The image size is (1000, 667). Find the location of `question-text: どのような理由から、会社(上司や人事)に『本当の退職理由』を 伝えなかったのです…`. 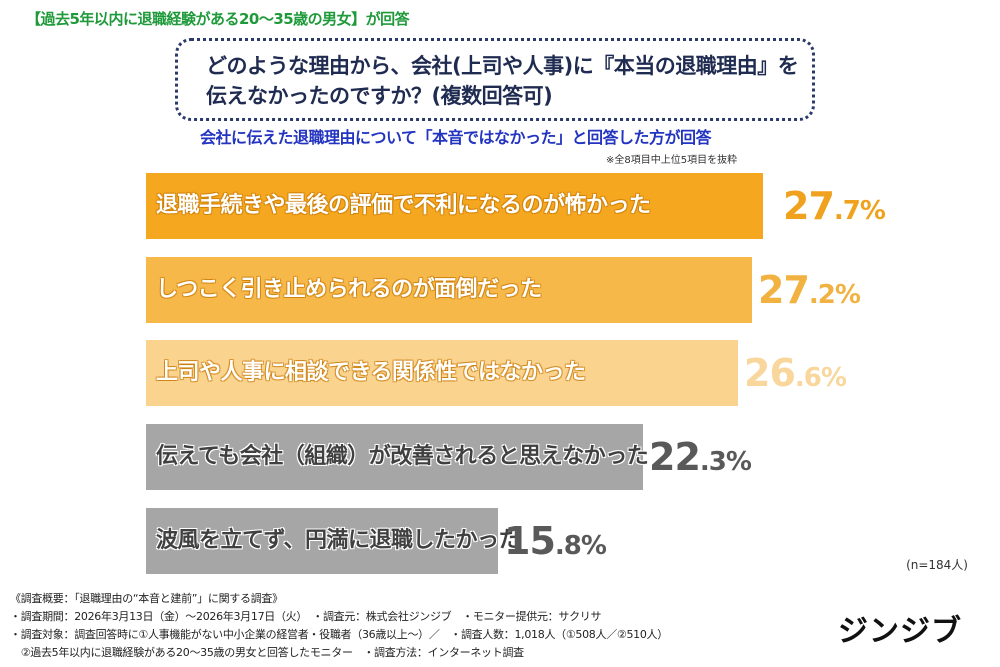

question-text: どのような理由から、会社(上司や人事)に『本当の退職理由』を 伝えなかったのです… is located at coordinates (502, 81).